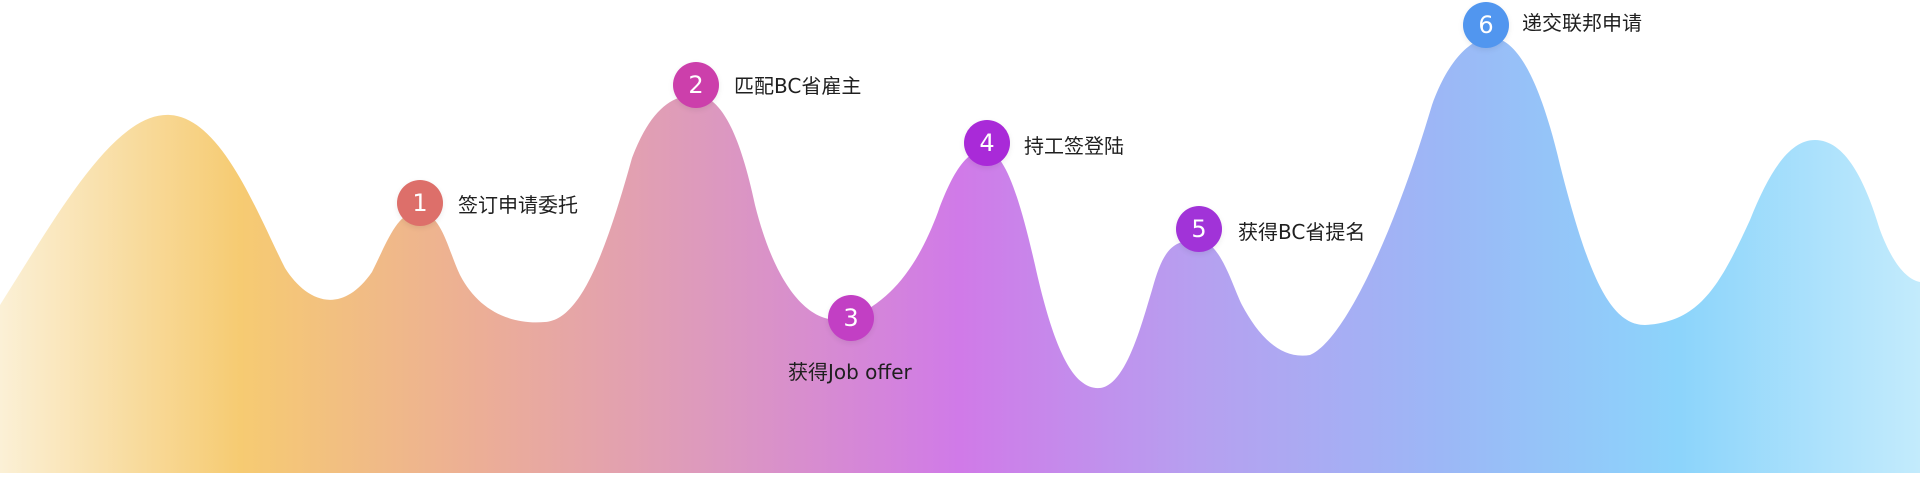 Image resolution: width=1920 pixels, height=477 pixels. What do you see at coordinates (696, 85) in the screenshot?
I see `step-2-number-badge: 2` at bounding box center [696, 85].